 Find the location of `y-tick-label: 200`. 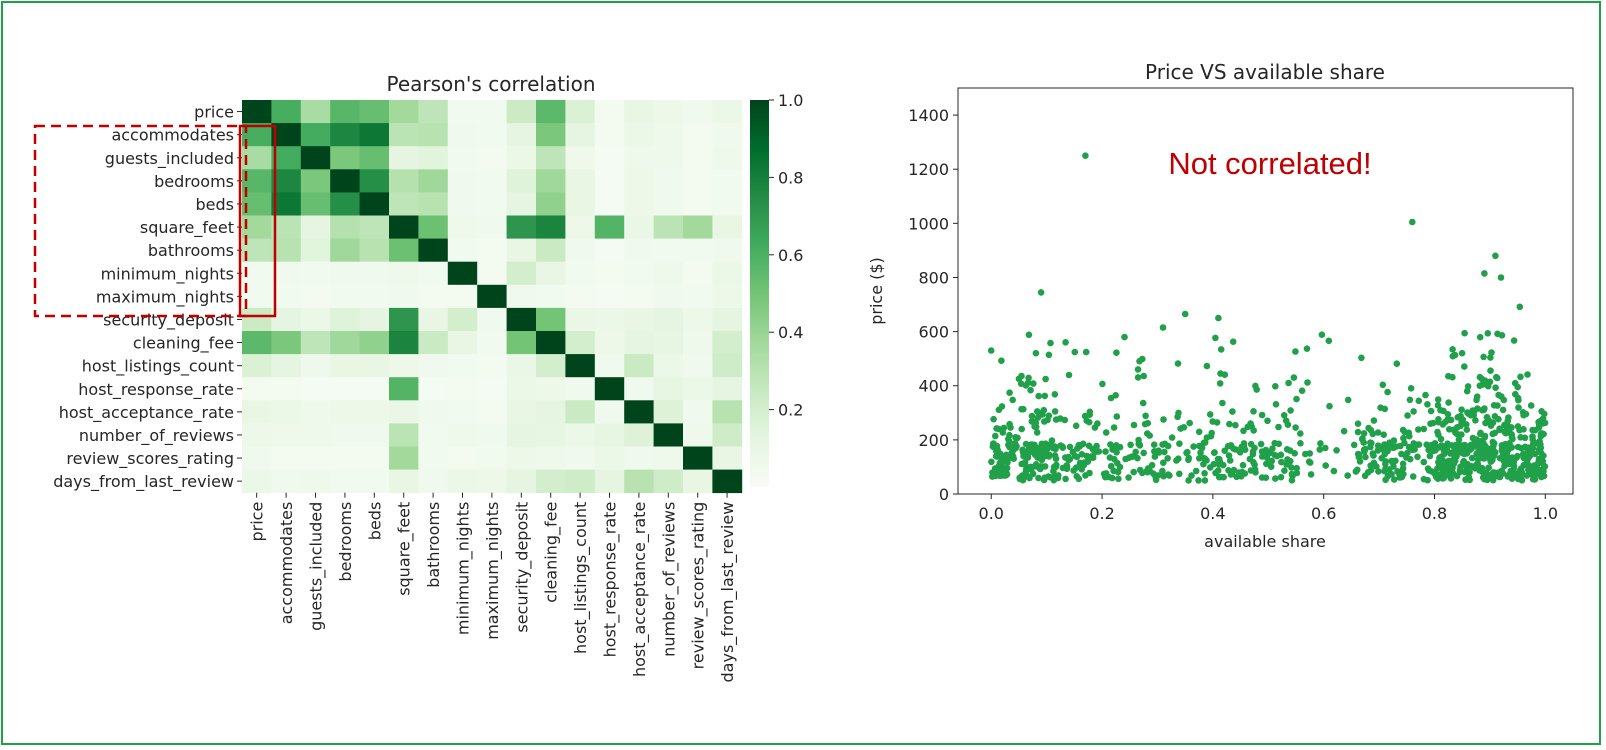

y-tick-label: 200 is located at coordinates (933, 440).